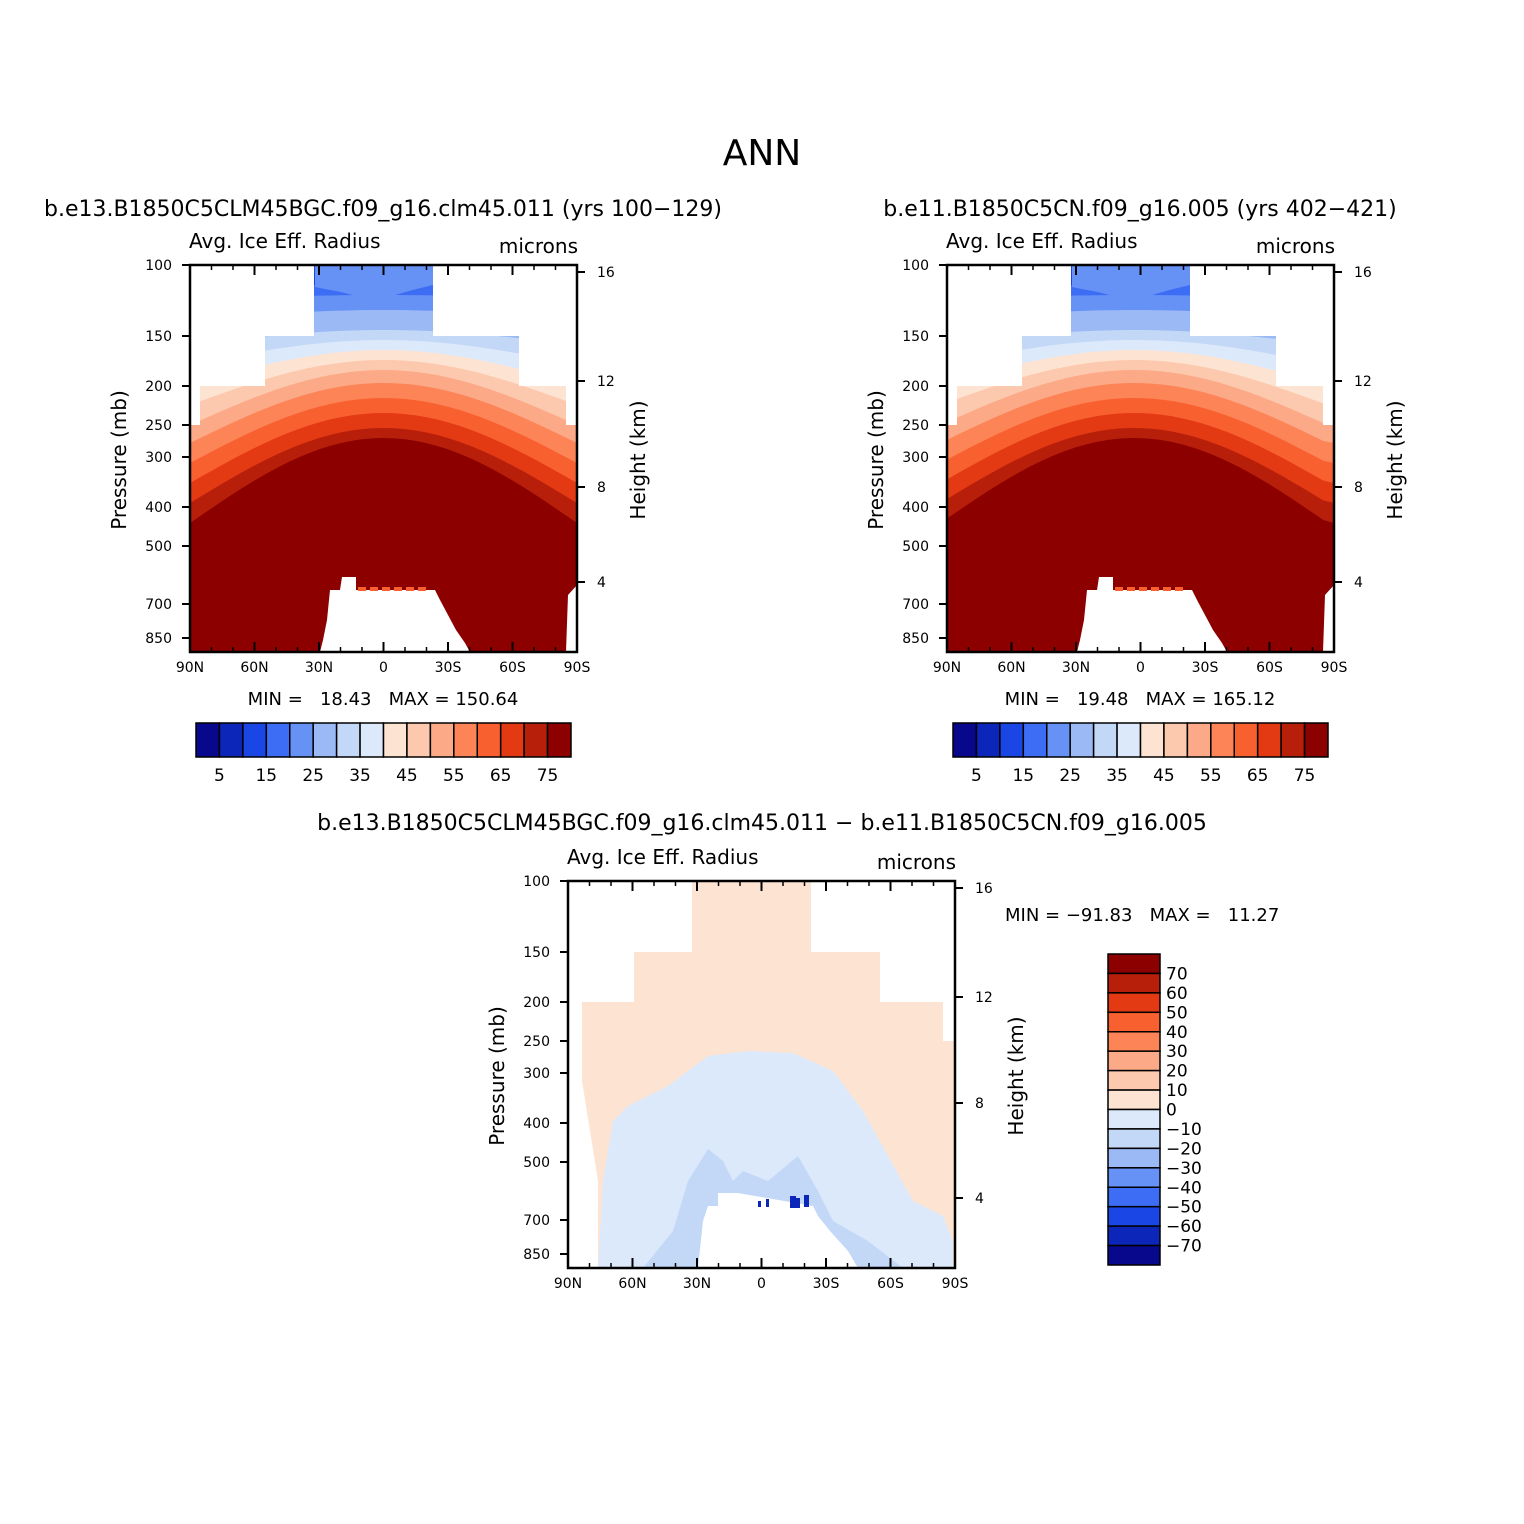 This screenshot has width=1524, height=1524. I want to click on panel-2-ylabel: Pressure (mb), so click(876, 460).